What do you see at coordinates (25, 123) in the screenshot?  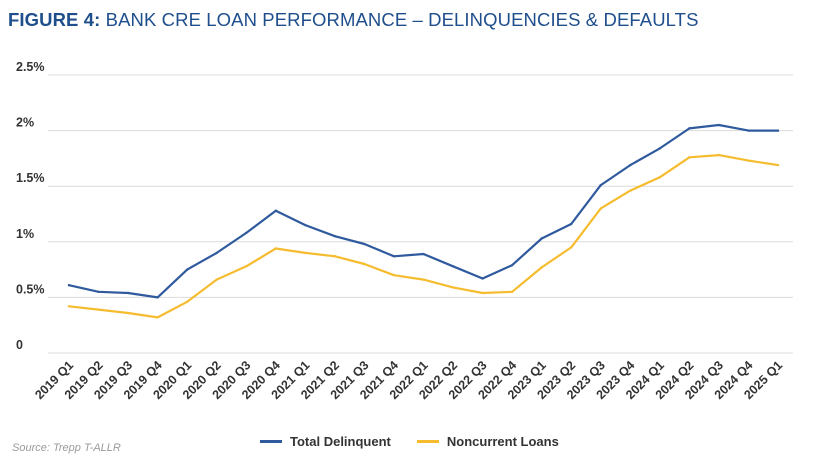 I see `y-tick-label: 2%` at bounding box center [25, 123].